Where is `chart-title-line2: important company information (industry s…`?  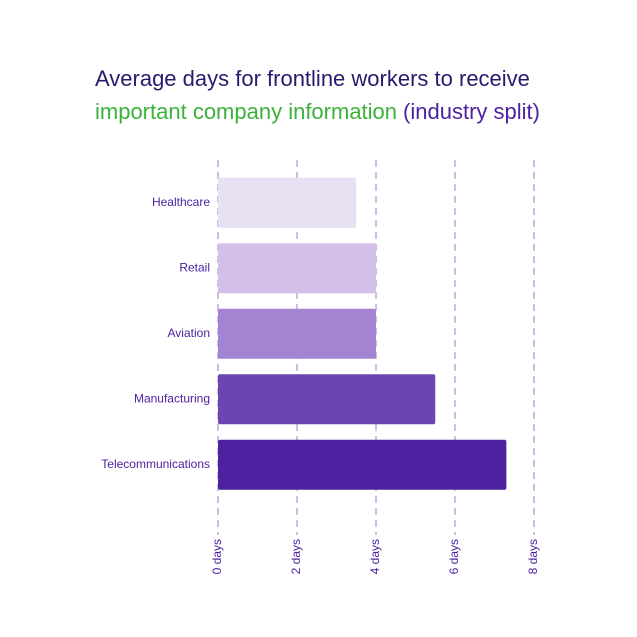
chart-title-line2: important company information (industry s… is located at coordinates (317, 111).